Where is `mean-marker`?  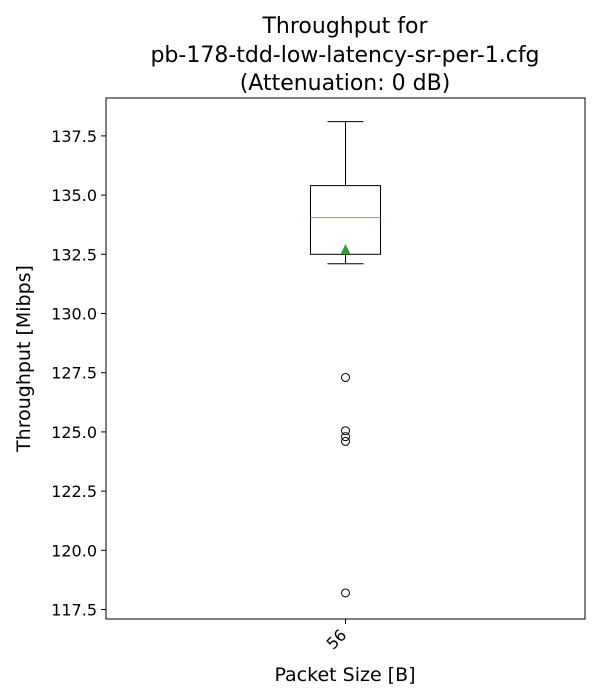
mean-marker is located at coordinates (345, 249).